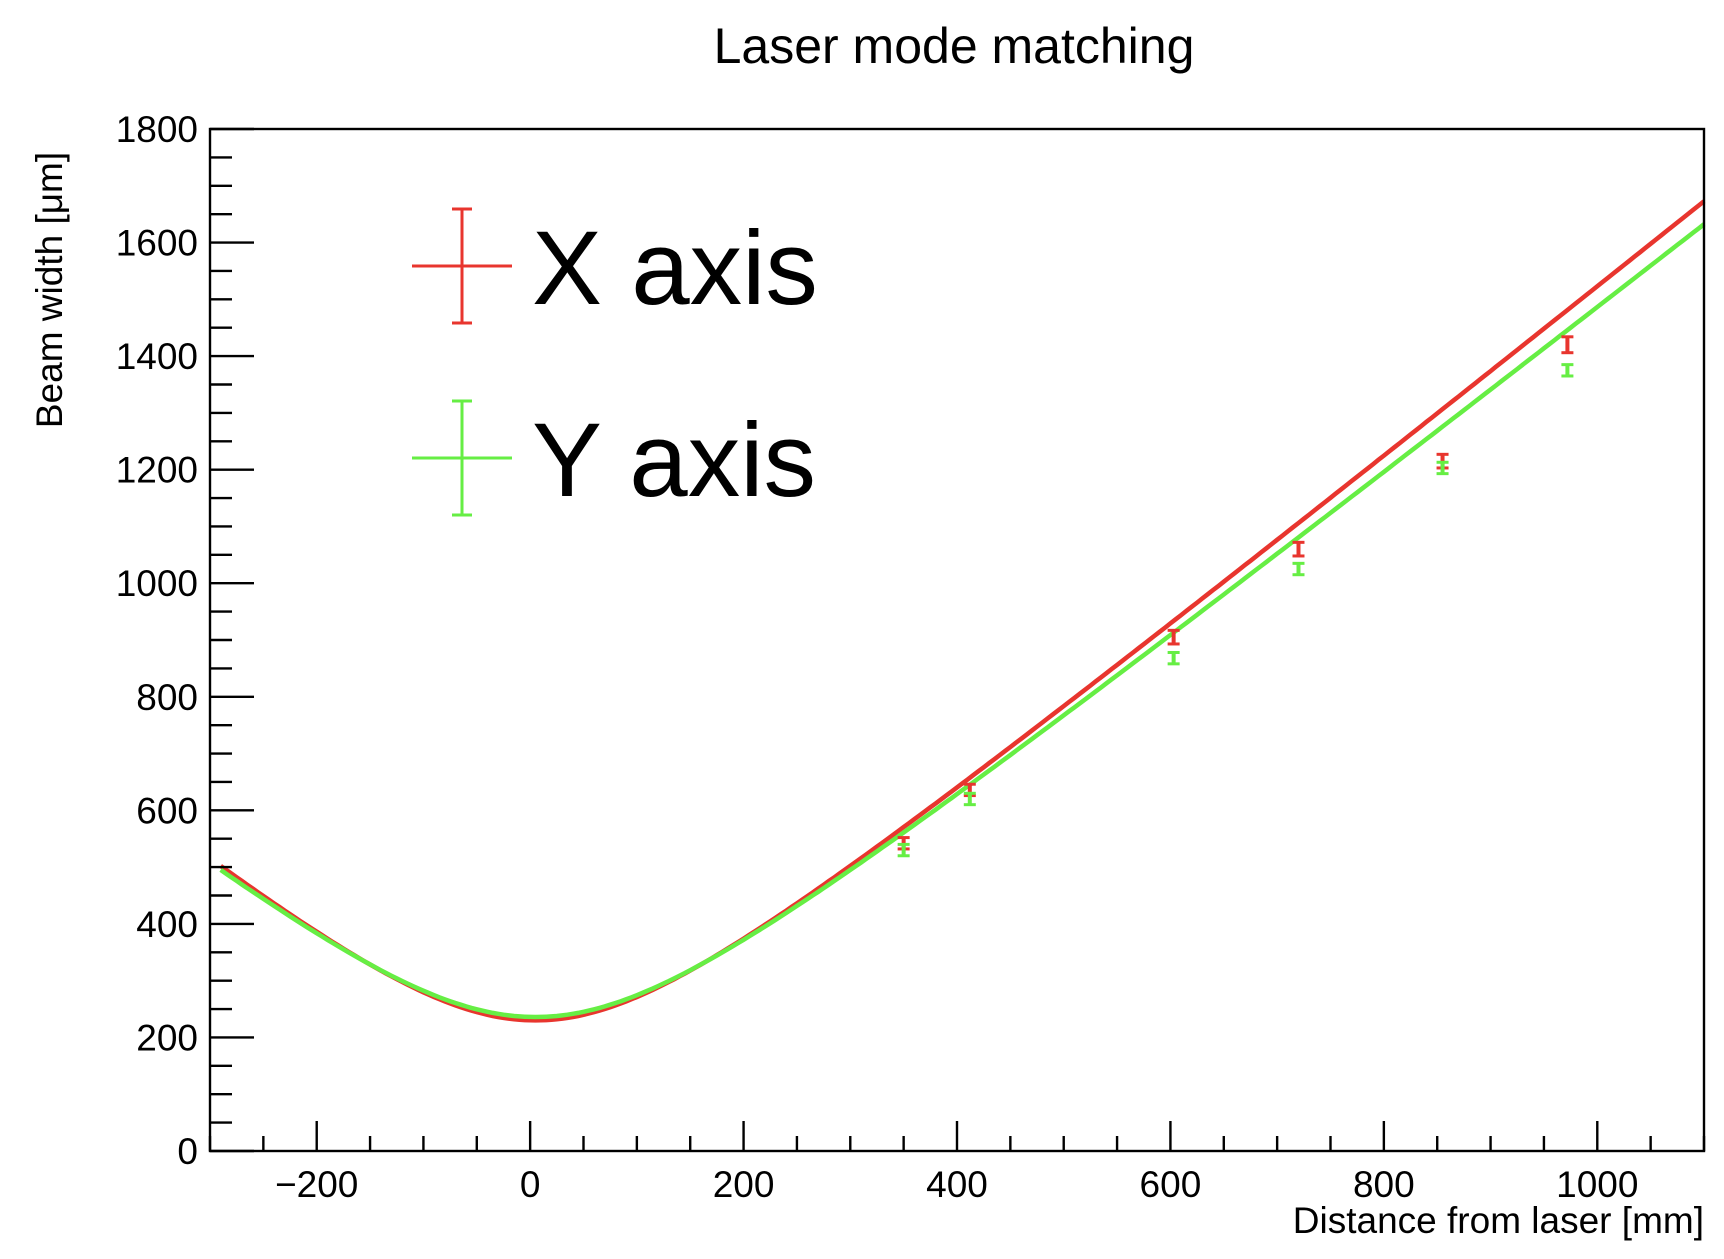 The width and height of the screenshot is (1724, 1259). I want to click on y-tick-label: 600, so click(167, 810).